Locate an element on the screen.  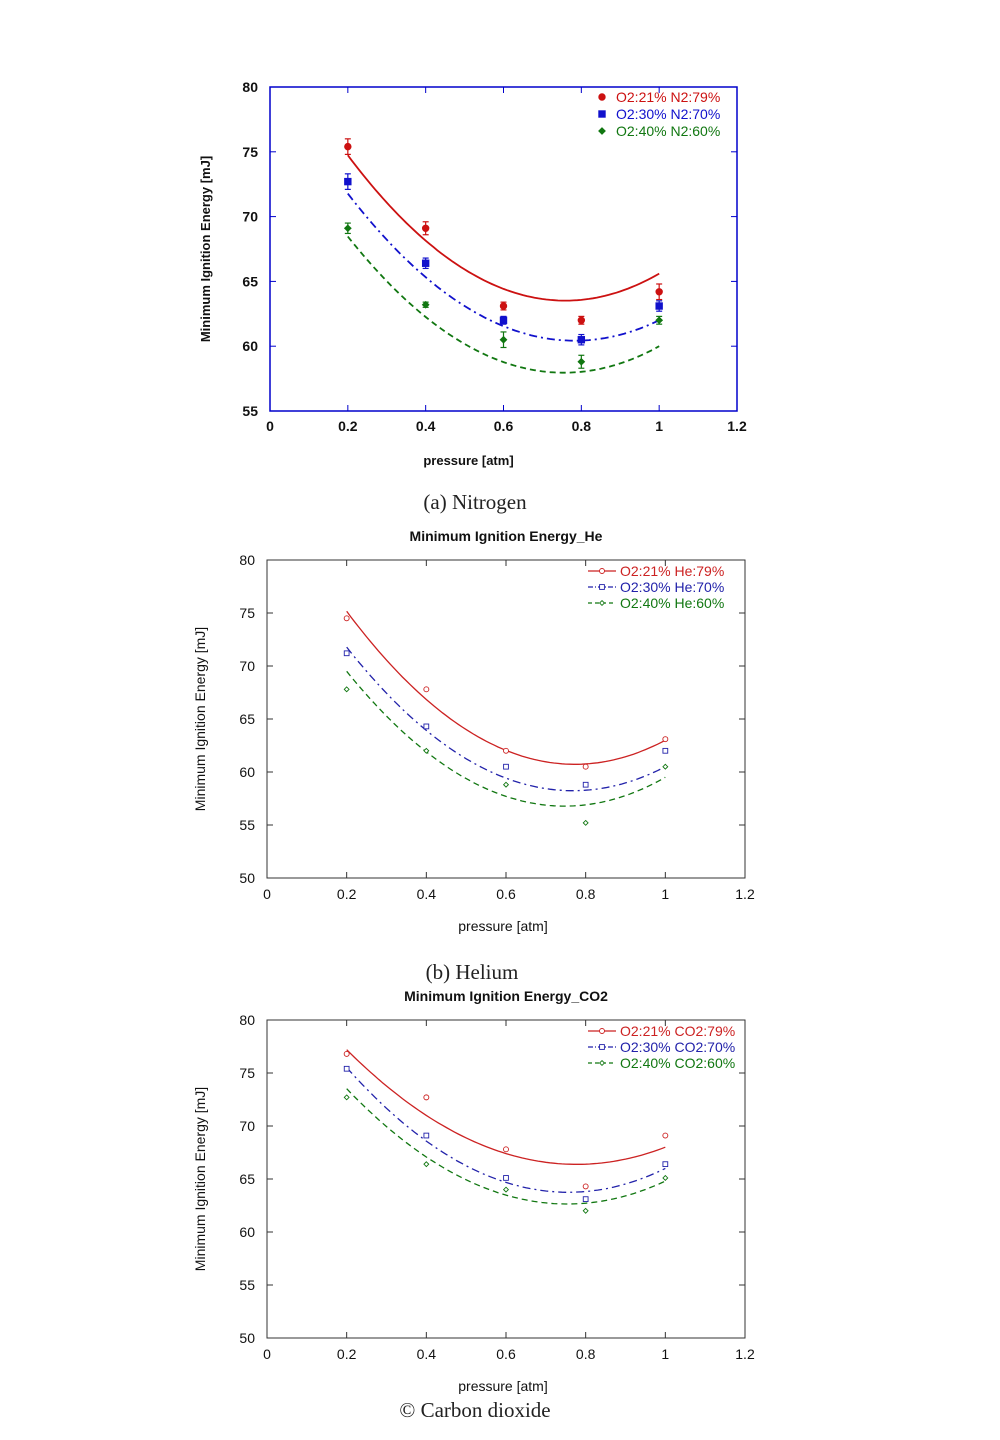
legend-label: O2:30% N2:70% is located at coordinates (668, 114).